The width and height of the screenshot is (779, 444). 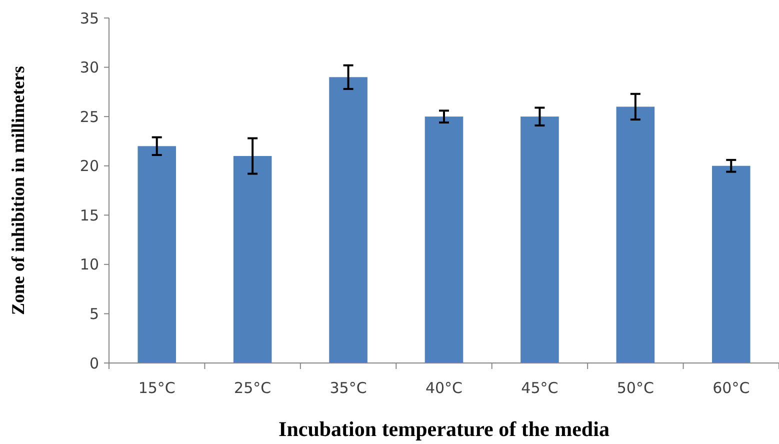 I want to click on y-tick-label: 20, so click(x=89, y=166).